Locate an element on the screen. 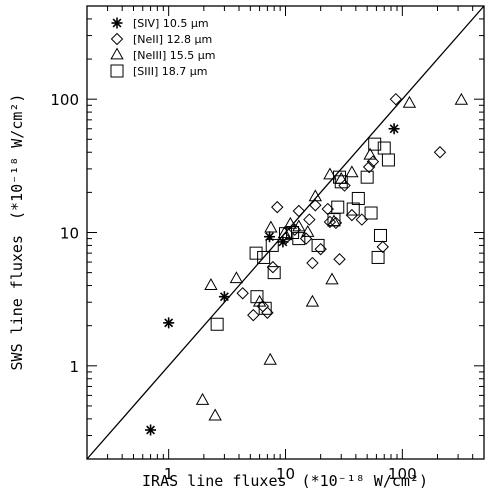 This screenshot has width=498, height=492. legend-label: [SIV] 10.5 μm is located at coordinates (171, 23).